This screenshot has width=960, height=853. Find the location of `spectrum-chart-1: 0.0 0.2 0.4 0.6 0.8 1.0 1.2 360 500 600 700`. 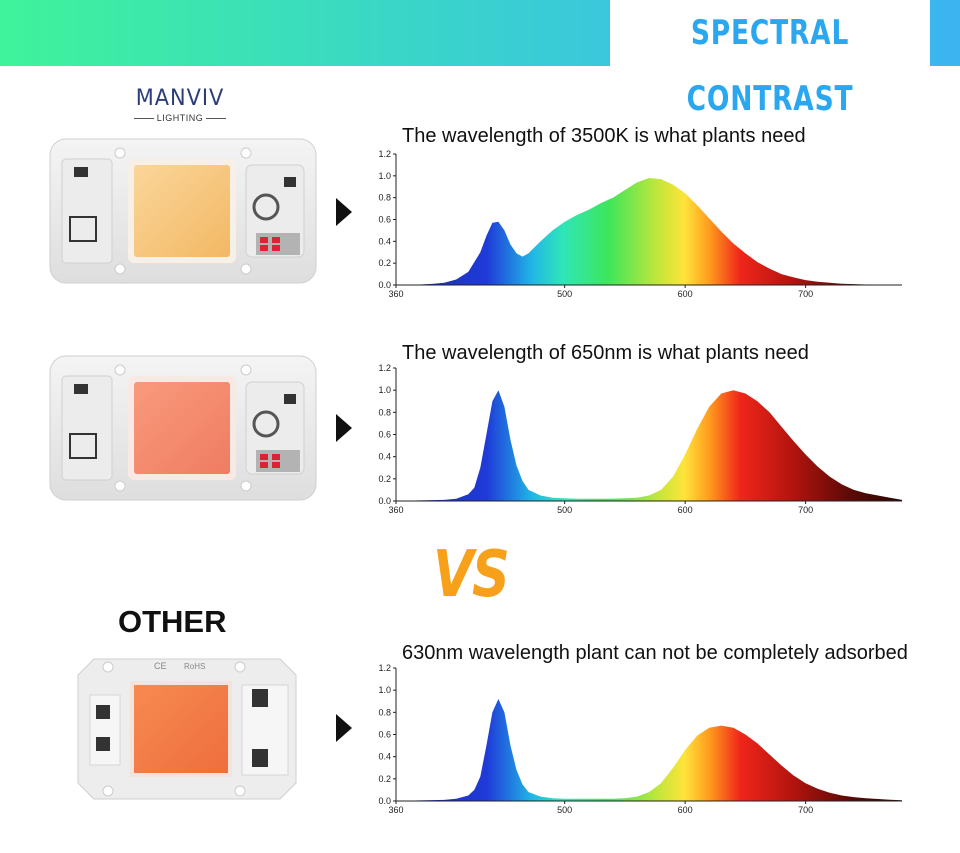

spectrum-chart-1: 0.0 0.2 0.4 0.6 0.8 1.0 1.2 360 500 600 700 is located at coordinates (640, 224).